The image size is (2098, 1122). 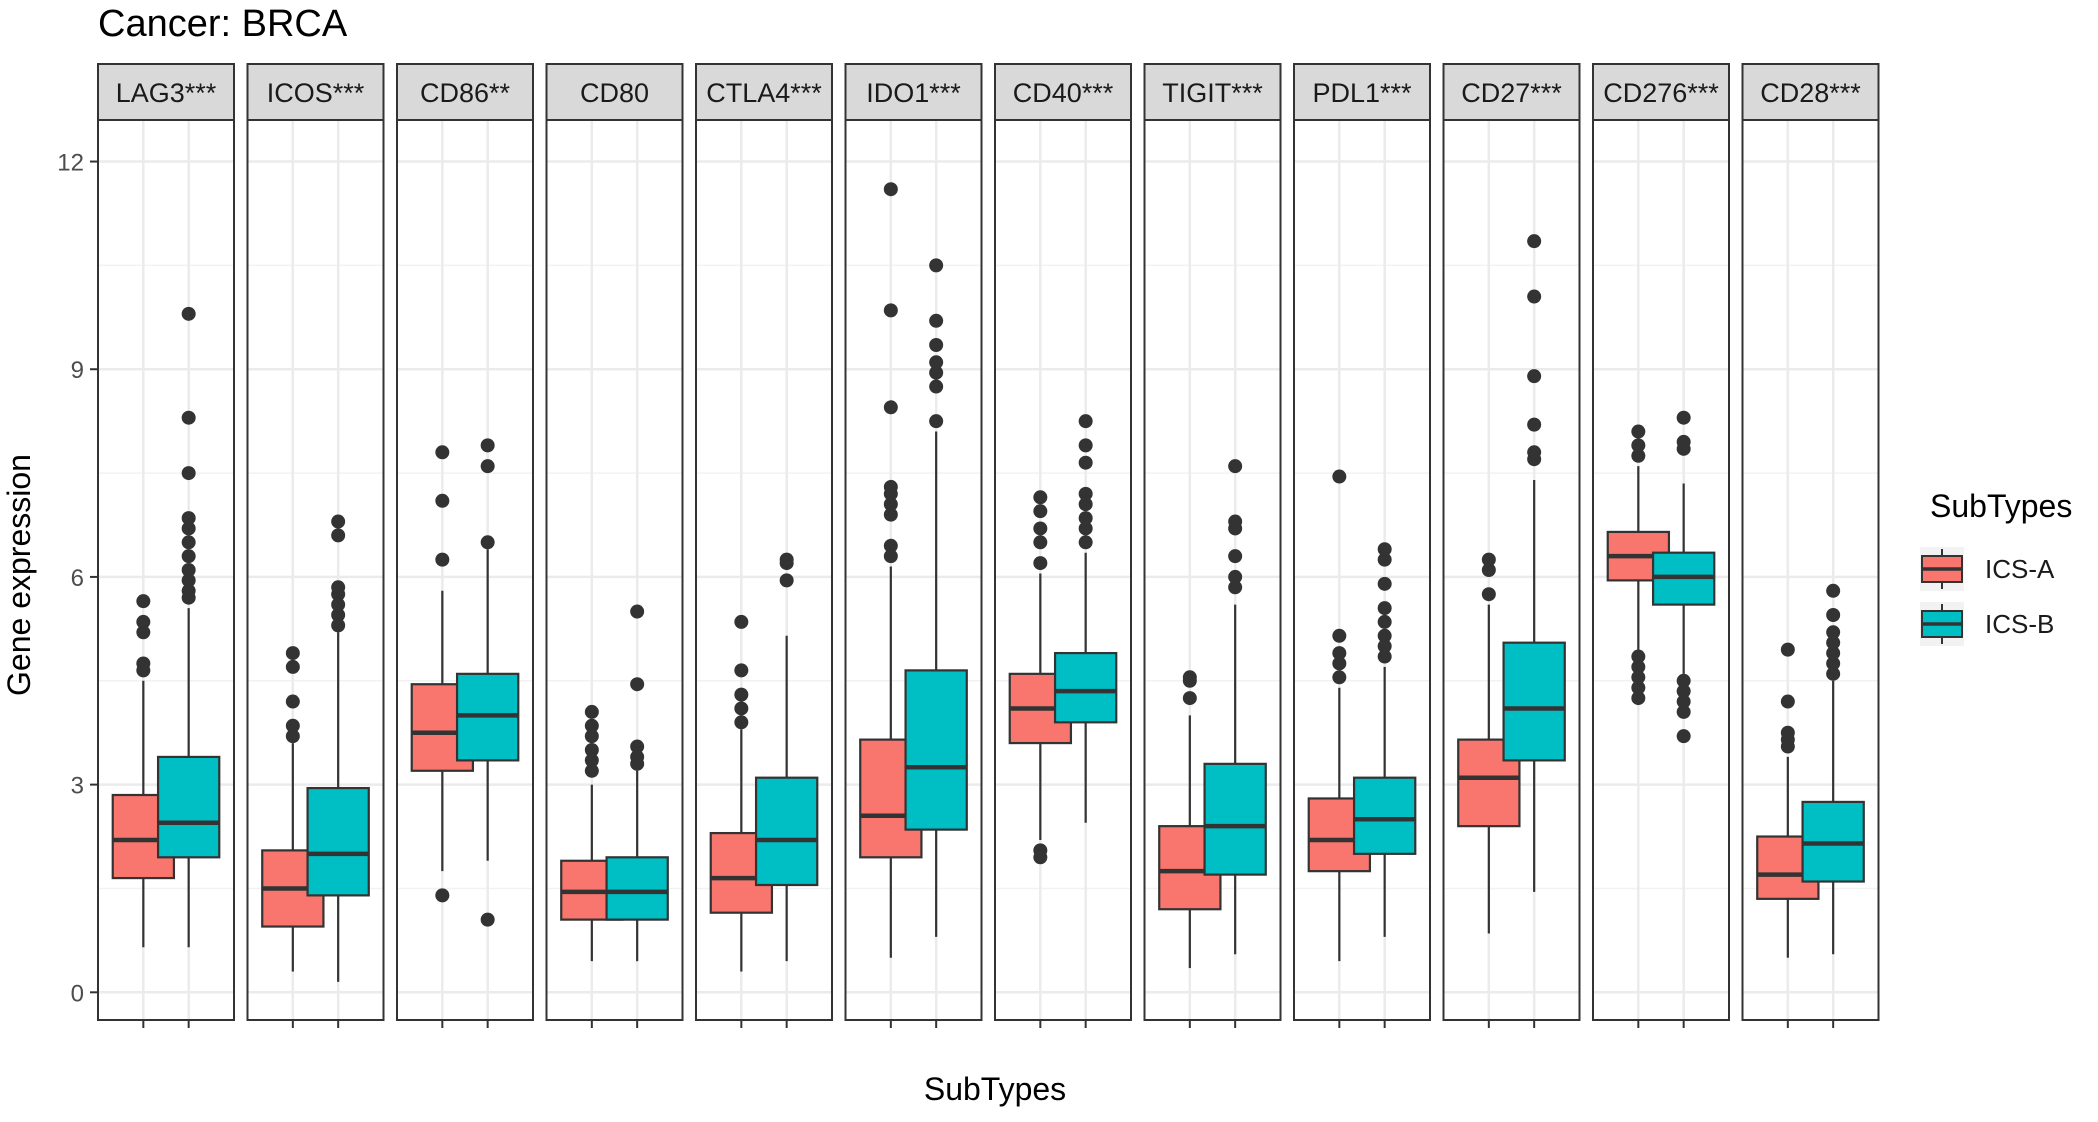 I want to click on y-axis-title: Gene expression, so click(x=19, y=575).